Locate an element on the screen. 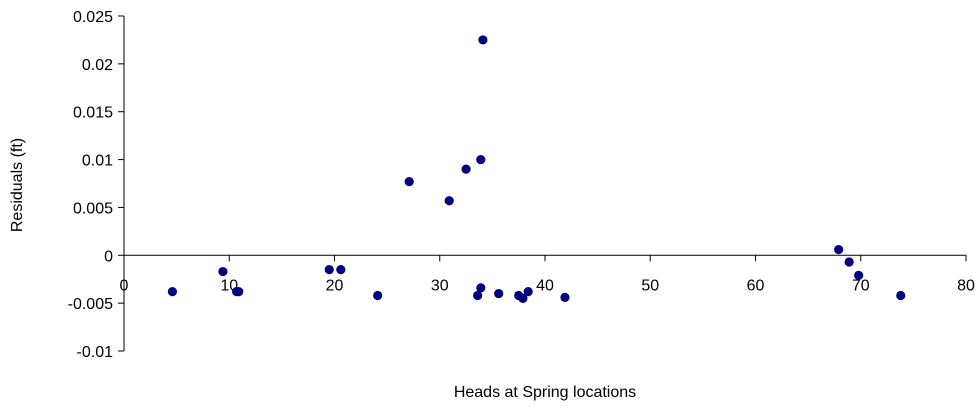 This screenshot has height=409, width=979. x-tick-label: 30 is located at coordinates (440, 285).